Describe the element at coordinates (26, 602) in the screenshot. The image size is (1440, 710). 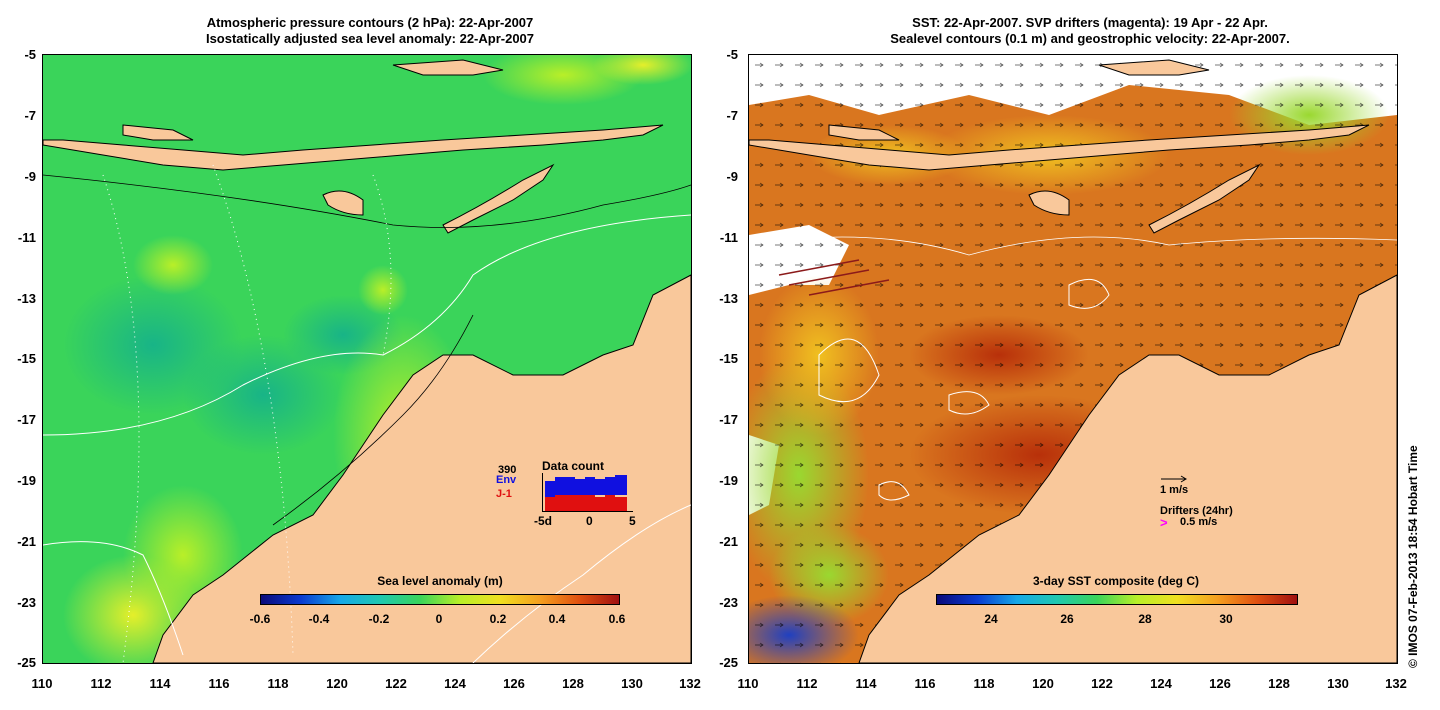
I see `left-y-tick: -23` at that location.